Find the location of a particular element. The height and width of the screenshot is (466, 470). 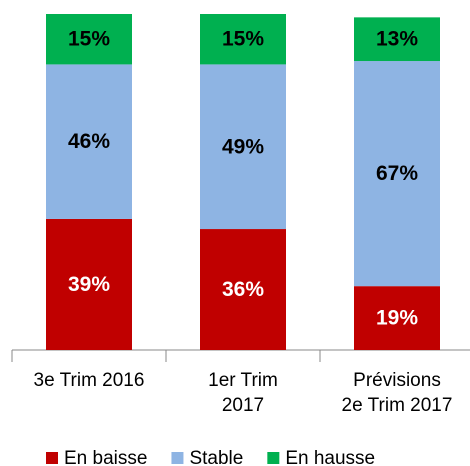

data-label: 49% is located at coordinates (243, 146).